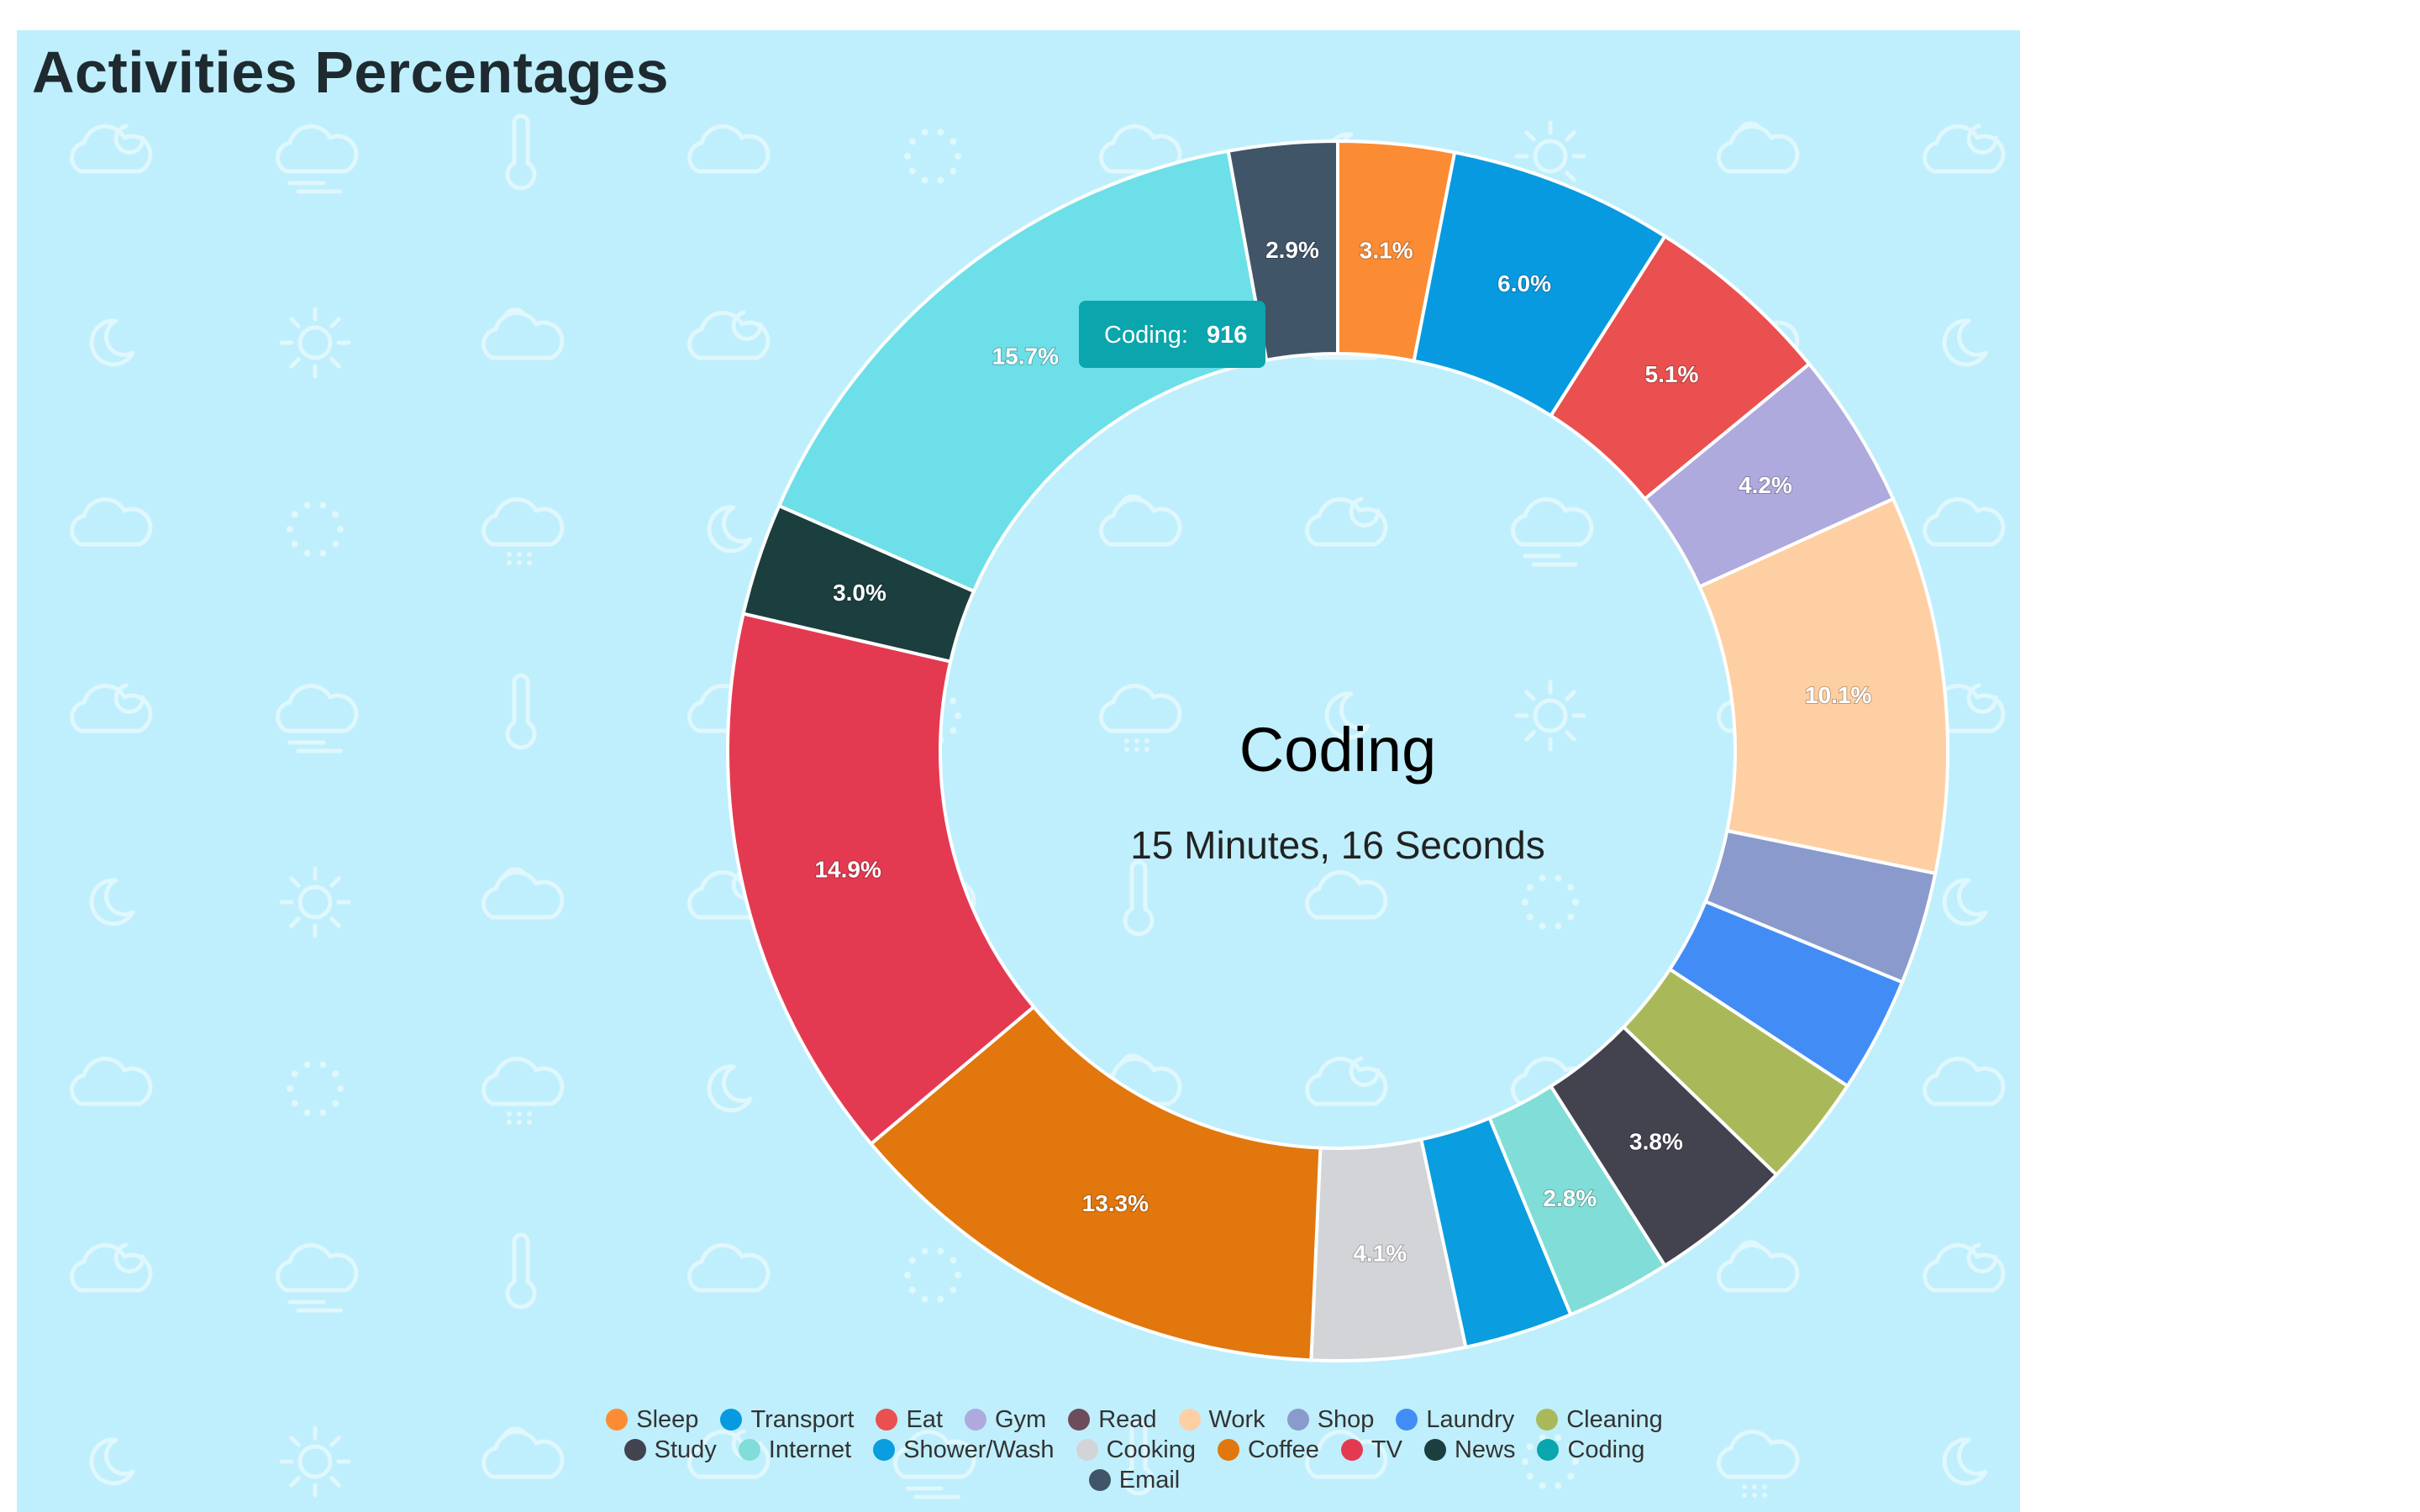 Image resolution: width=2420 pixels, height=1512 pixels. I want to click on legend-label-transport: Transport, so click(802, 1419).